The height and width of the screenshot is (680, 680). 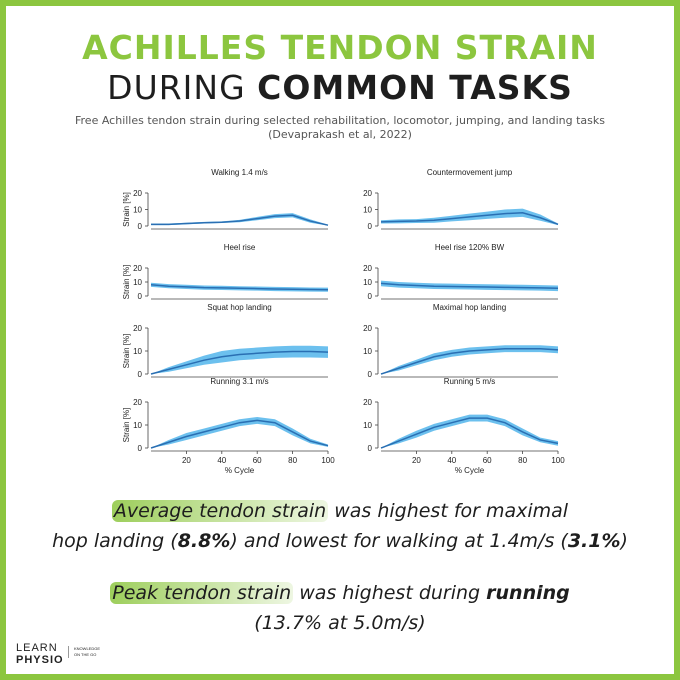 What do you see at coordinates (470, 172) in the screenshot?
I see `panel-title: Countermovement jump` at bounding box center [470, 172].